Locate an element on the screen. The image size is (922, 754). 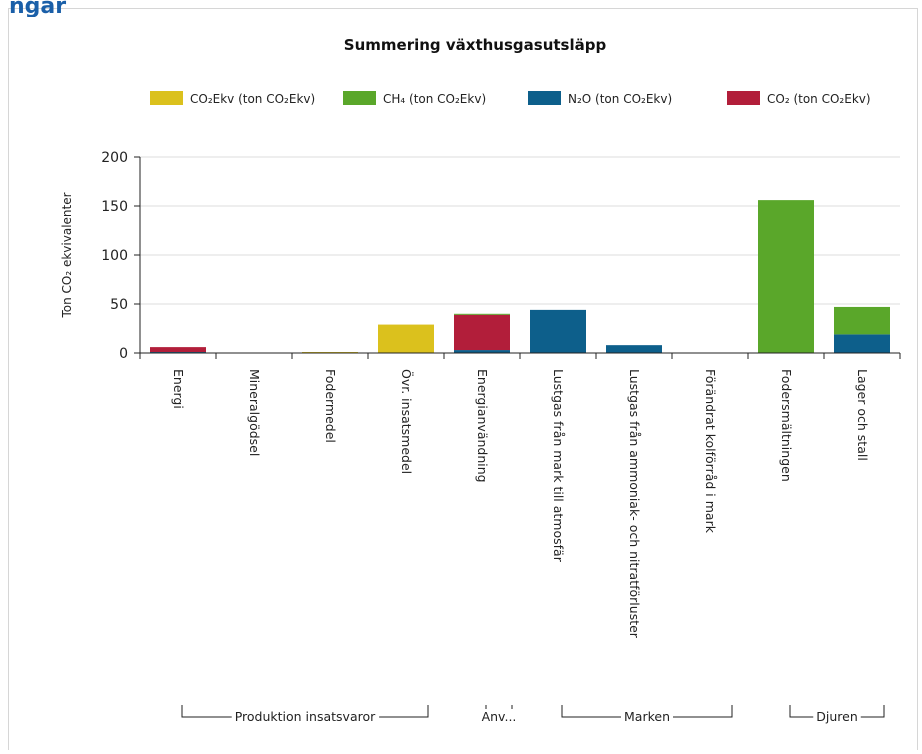
category-label: Fodermedel is located at coordinates (330, 406).